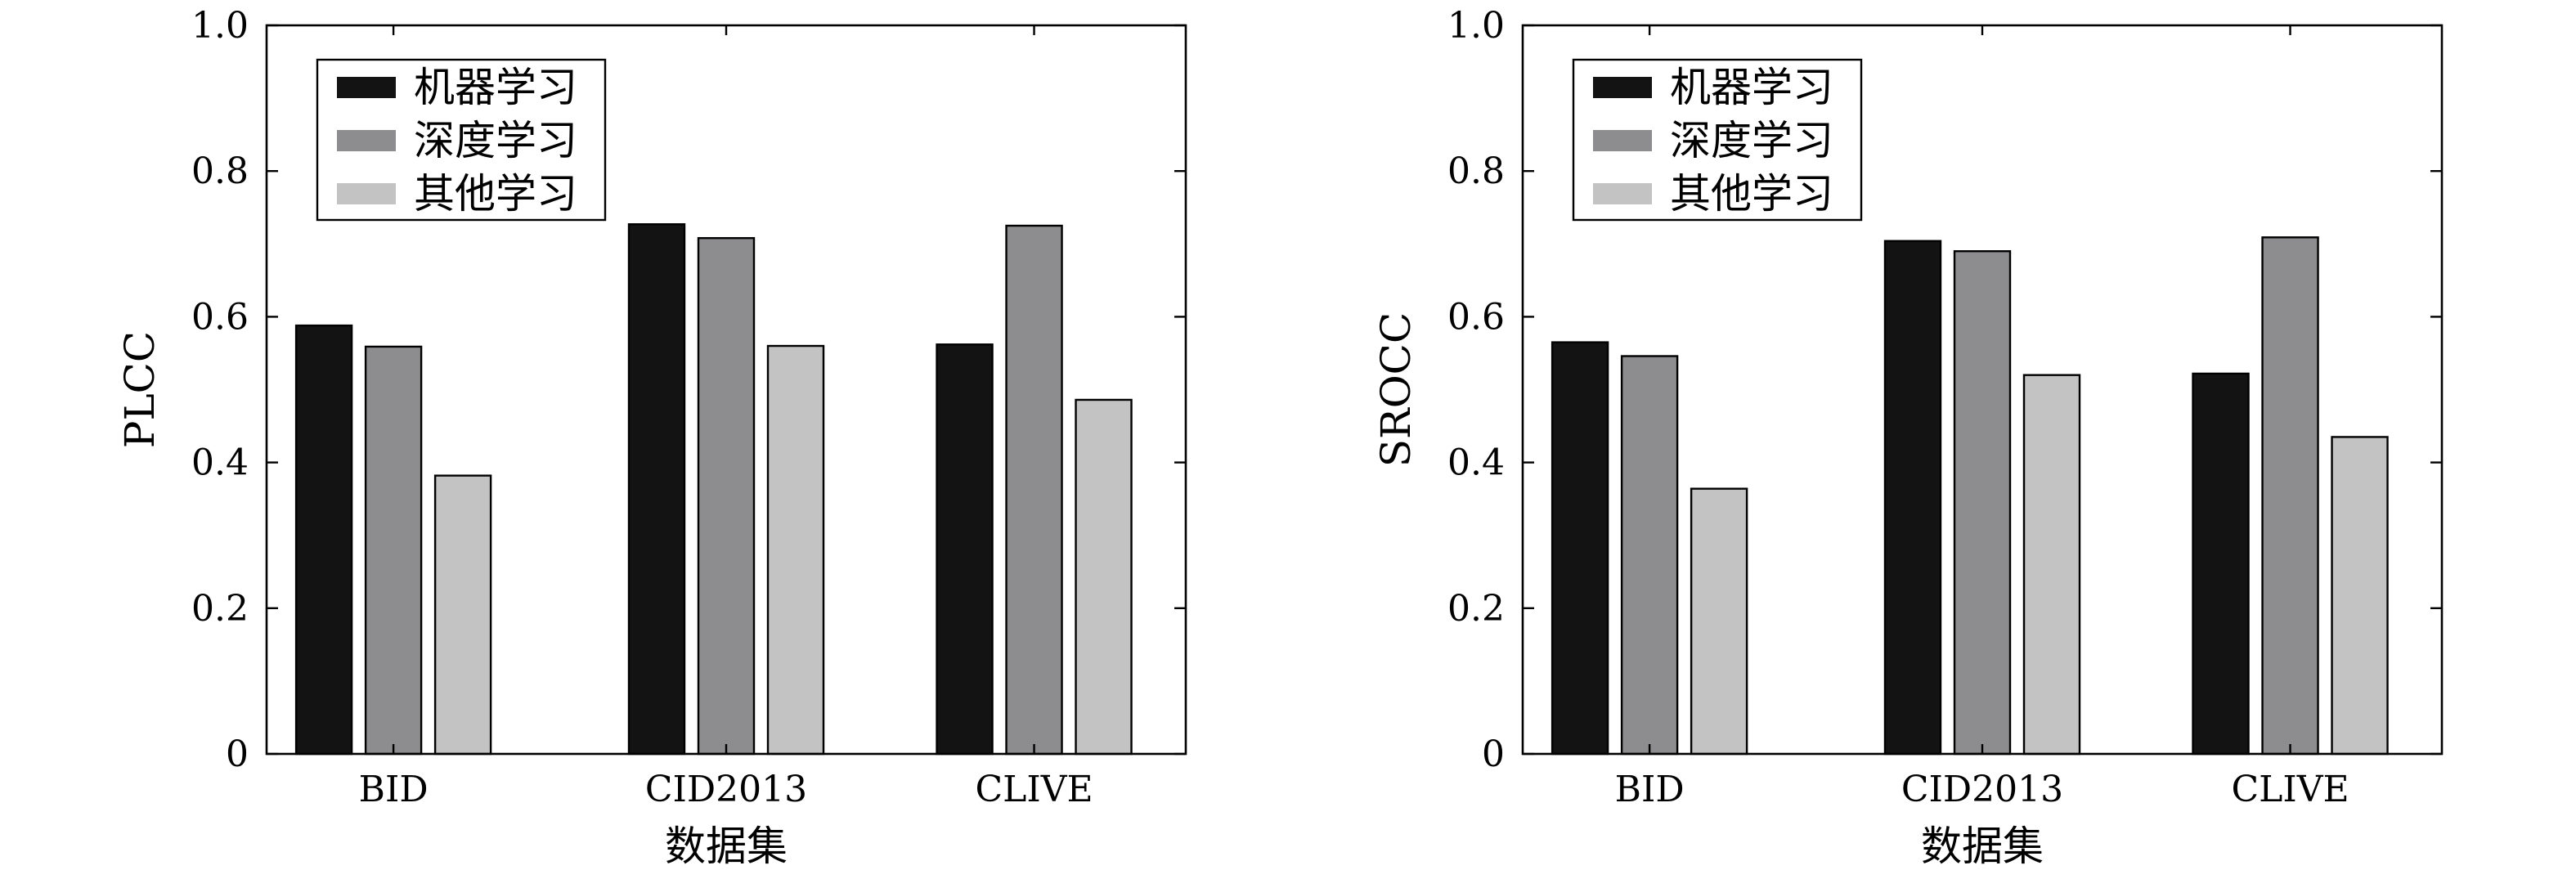  I want to click on y-axis-title: SROCC, so click(1396, 389).